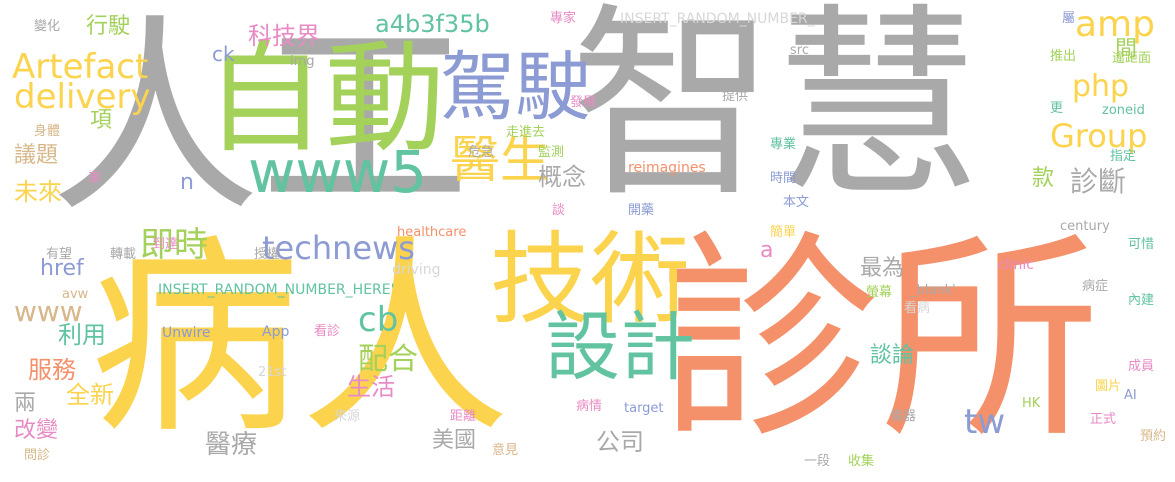 The height and width of the screenshot is (482, 1175). Describe the element at coordinates (783, 178) in the screenshot. I see `word-shijian: 時間` at that location.